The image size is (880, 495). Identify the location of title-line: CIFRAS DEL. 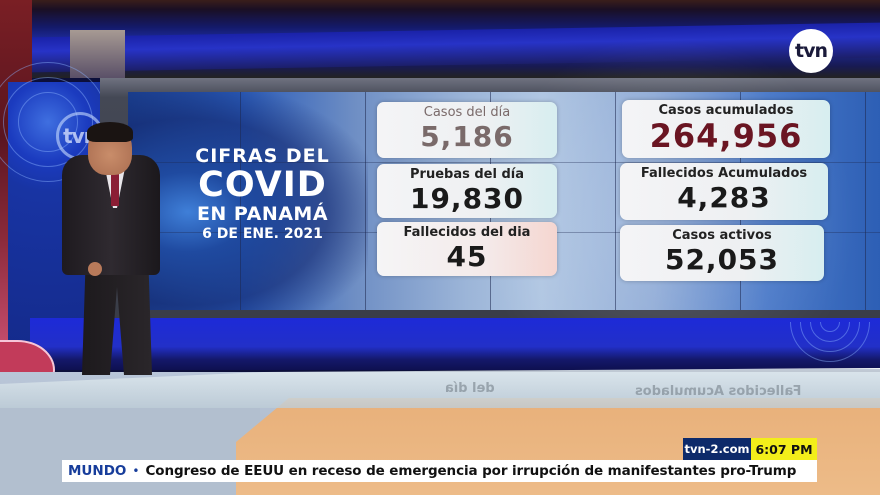
(262, 156).